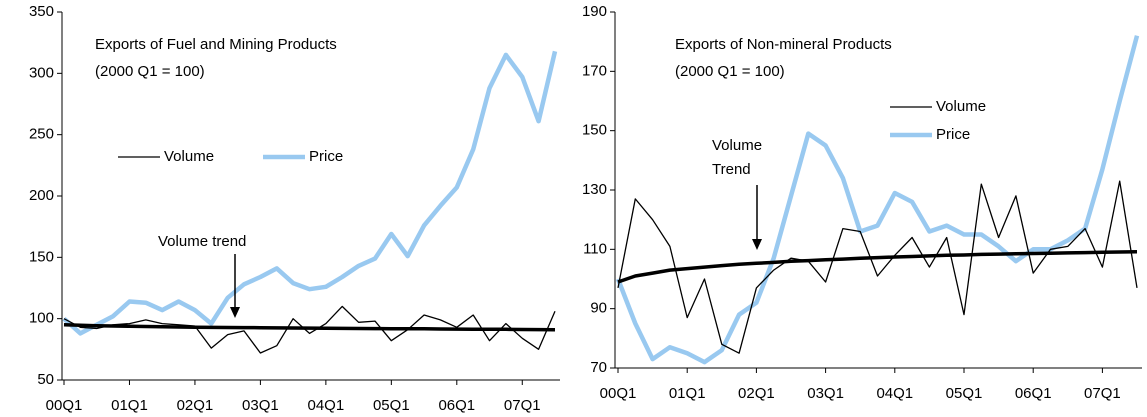  Describe the element at coordinates (45, 379) in the screenshot. I see `y-tick-label: 50` at that location.